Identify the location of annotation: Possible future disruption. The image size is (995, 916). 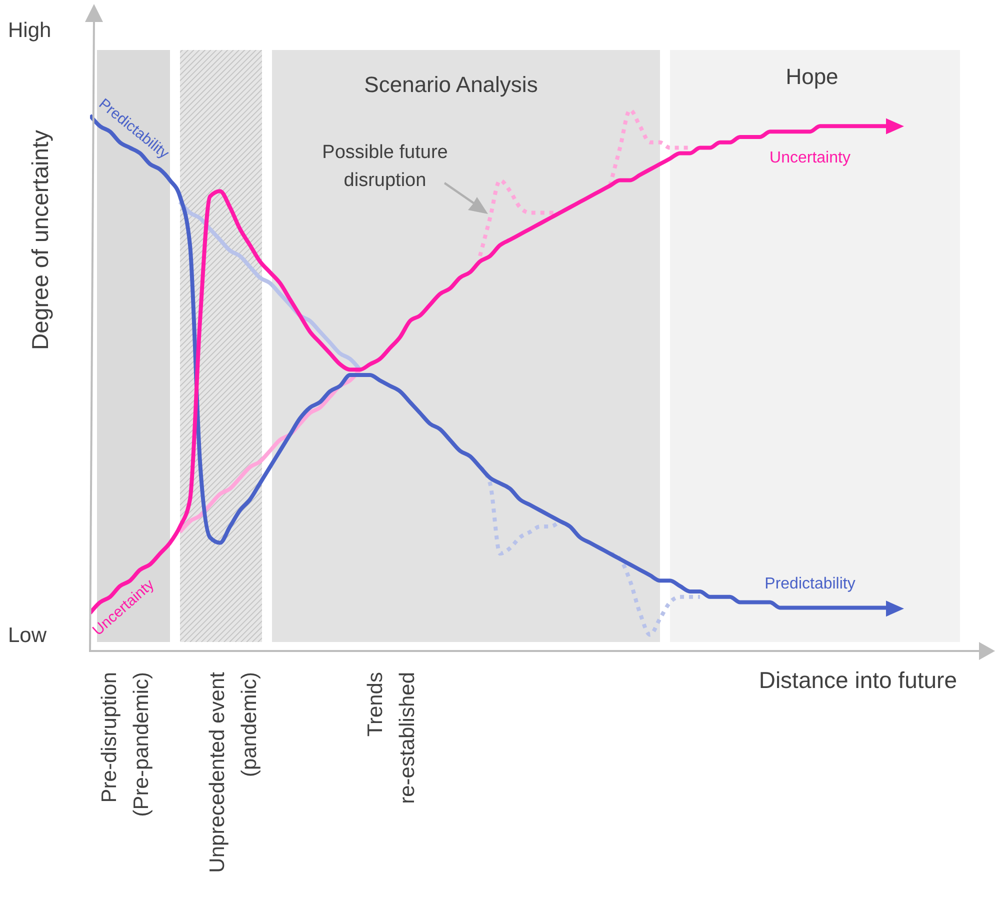
(385, 166).